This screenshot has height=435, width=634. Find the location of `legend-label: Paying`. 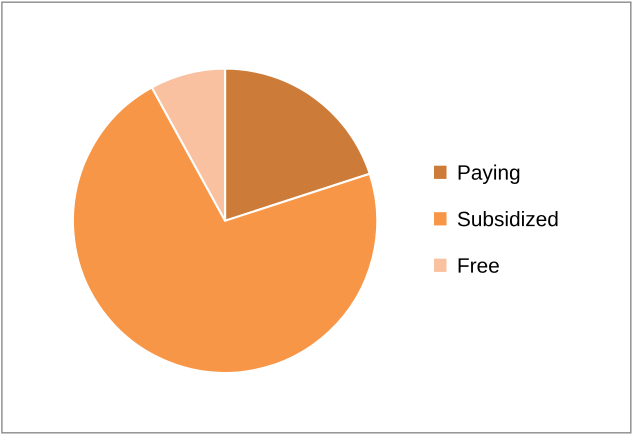

legend-label: Paying is located at coordinates (489, 174).